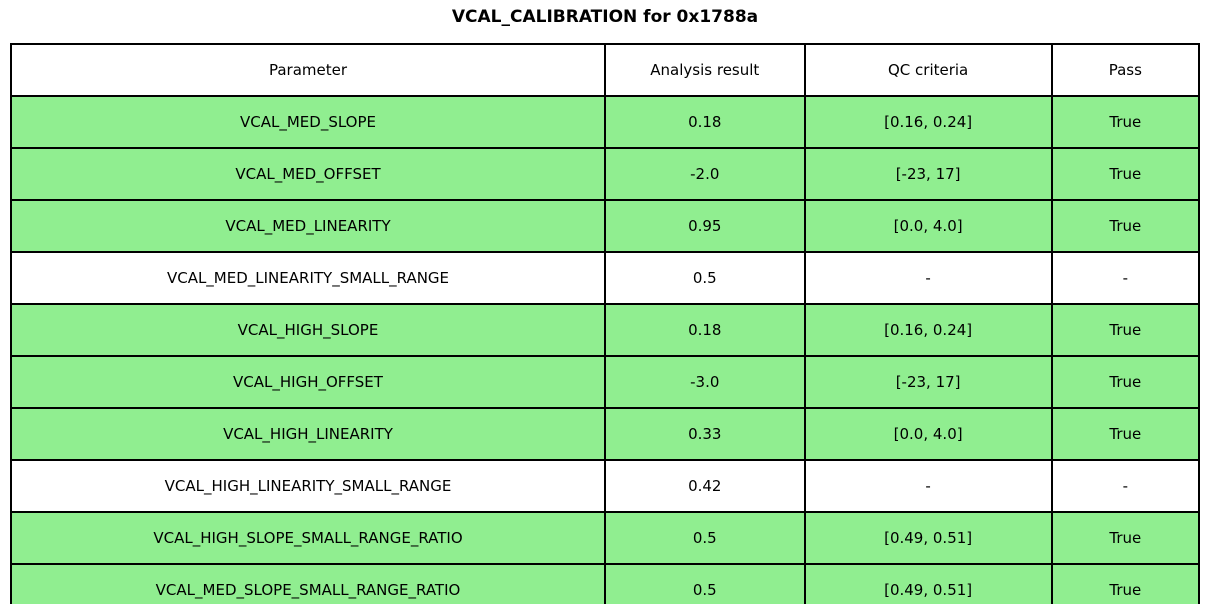 Image resolution: width=1210 pixels, height=604 pixels. I want to click on column-header-analysis-result: Analysis result, so click(705, 70).